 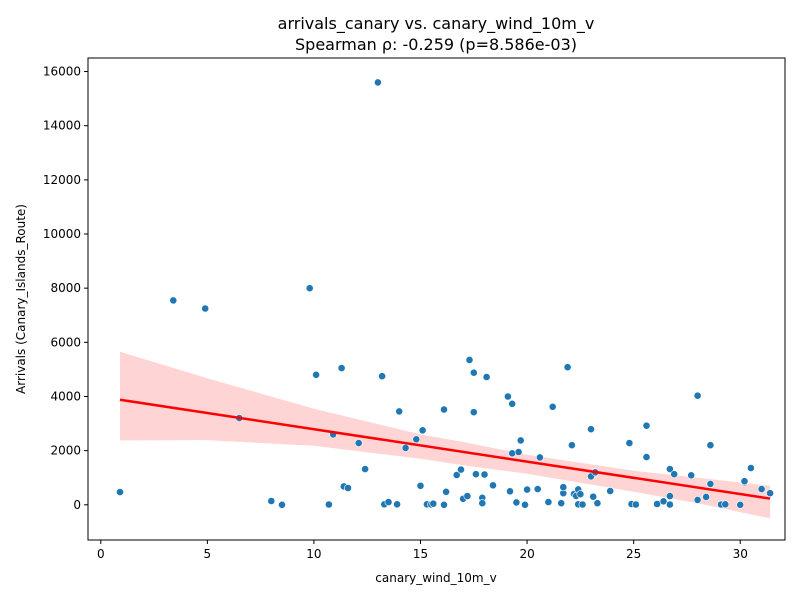 What do you see at coordinates (435, 578) in the screenshot?
I see `x-axis-label: canary_wind_10m_v` at bounding box center [435, 578].